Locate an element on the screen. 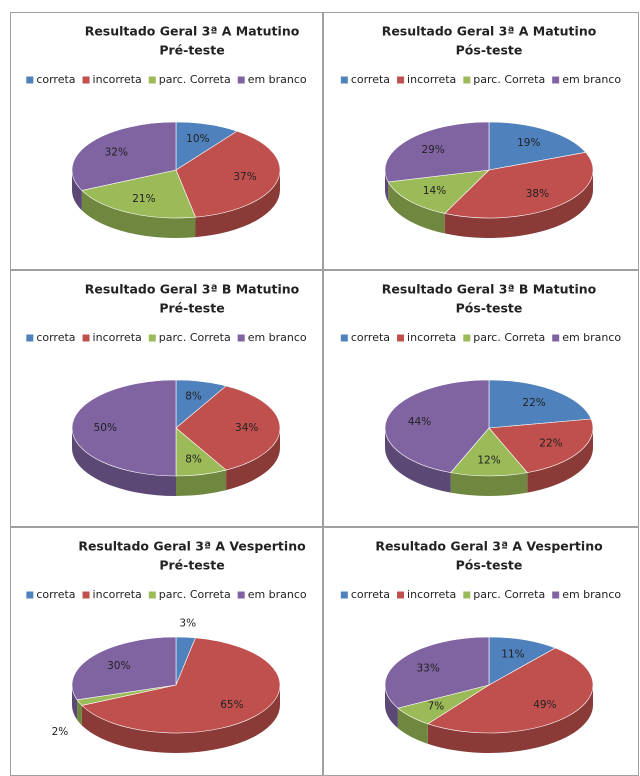  data-label: 33% is located at coordinates (427, 668).